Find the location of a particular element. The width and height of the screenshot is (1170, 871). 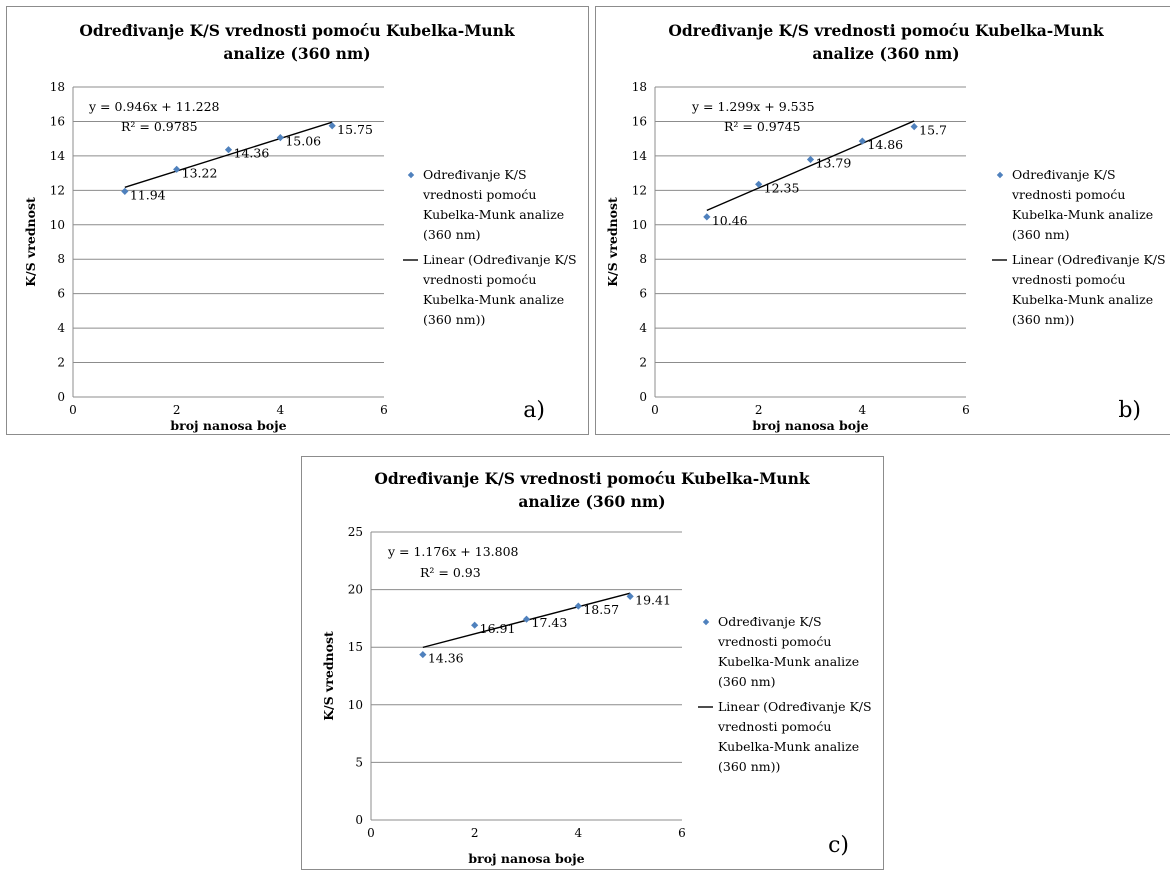

trendline is located at coordinates (810, 166).